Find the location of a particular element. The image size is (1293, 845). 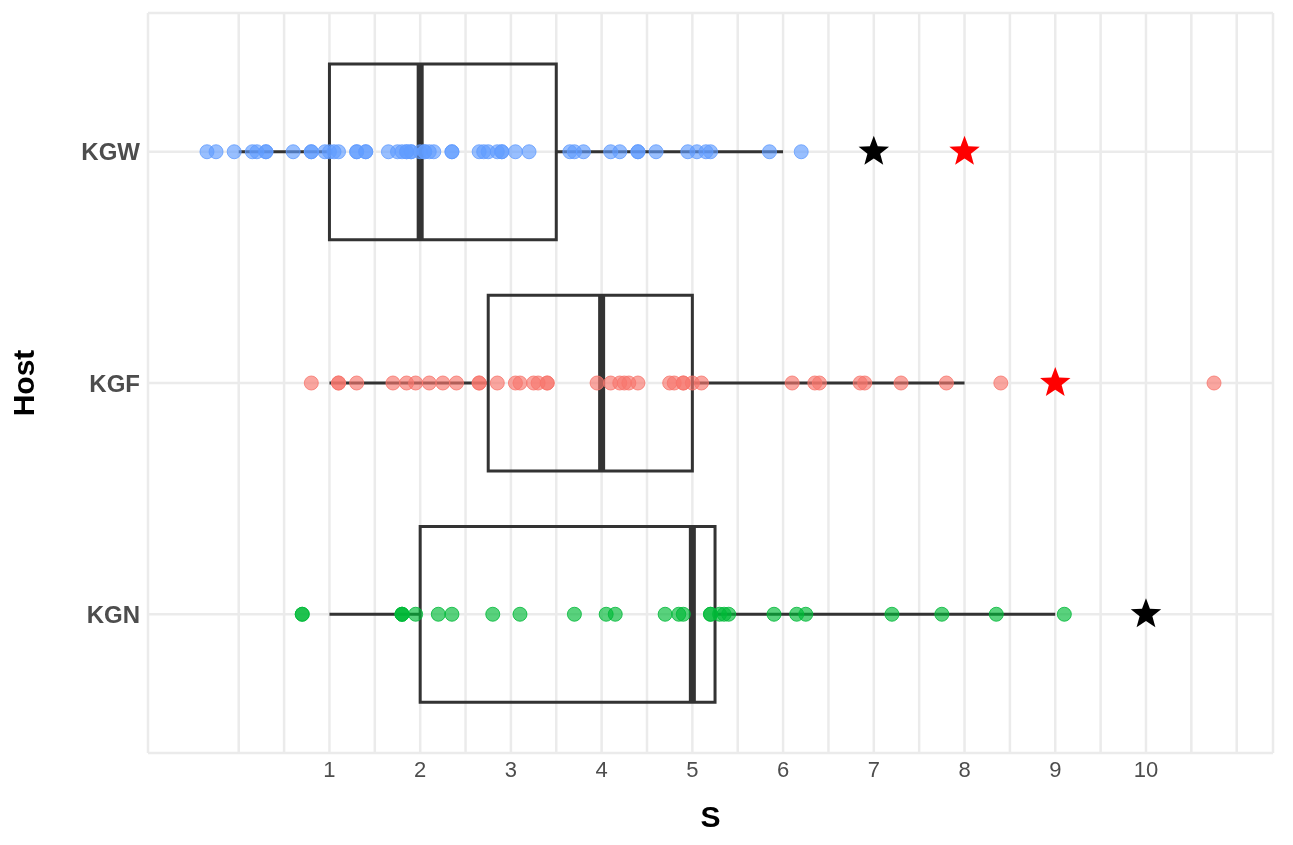

x-tick-label: 3 is located at coordinates (511, 769).